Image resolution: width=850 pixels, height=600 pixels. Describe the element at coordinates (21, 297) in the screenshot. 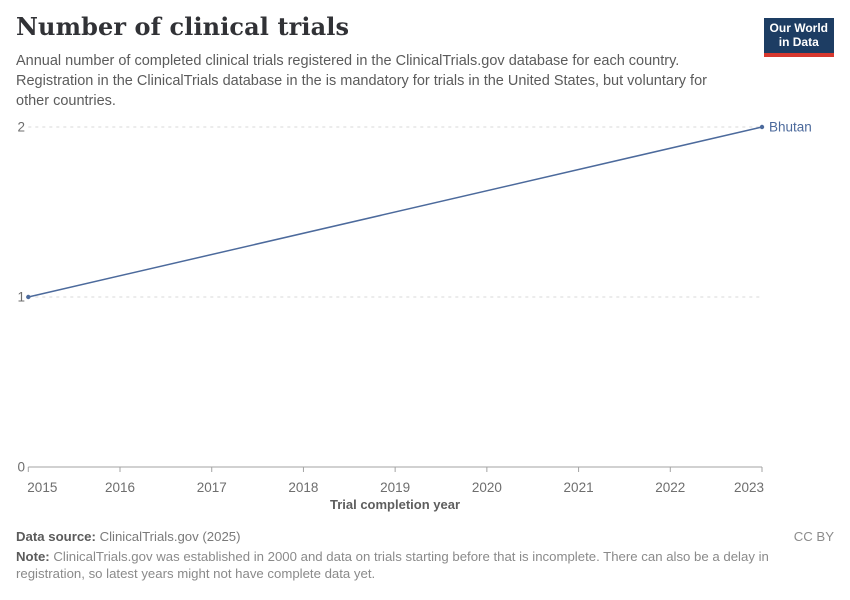

I see `y-tick-label: 1` at that location.